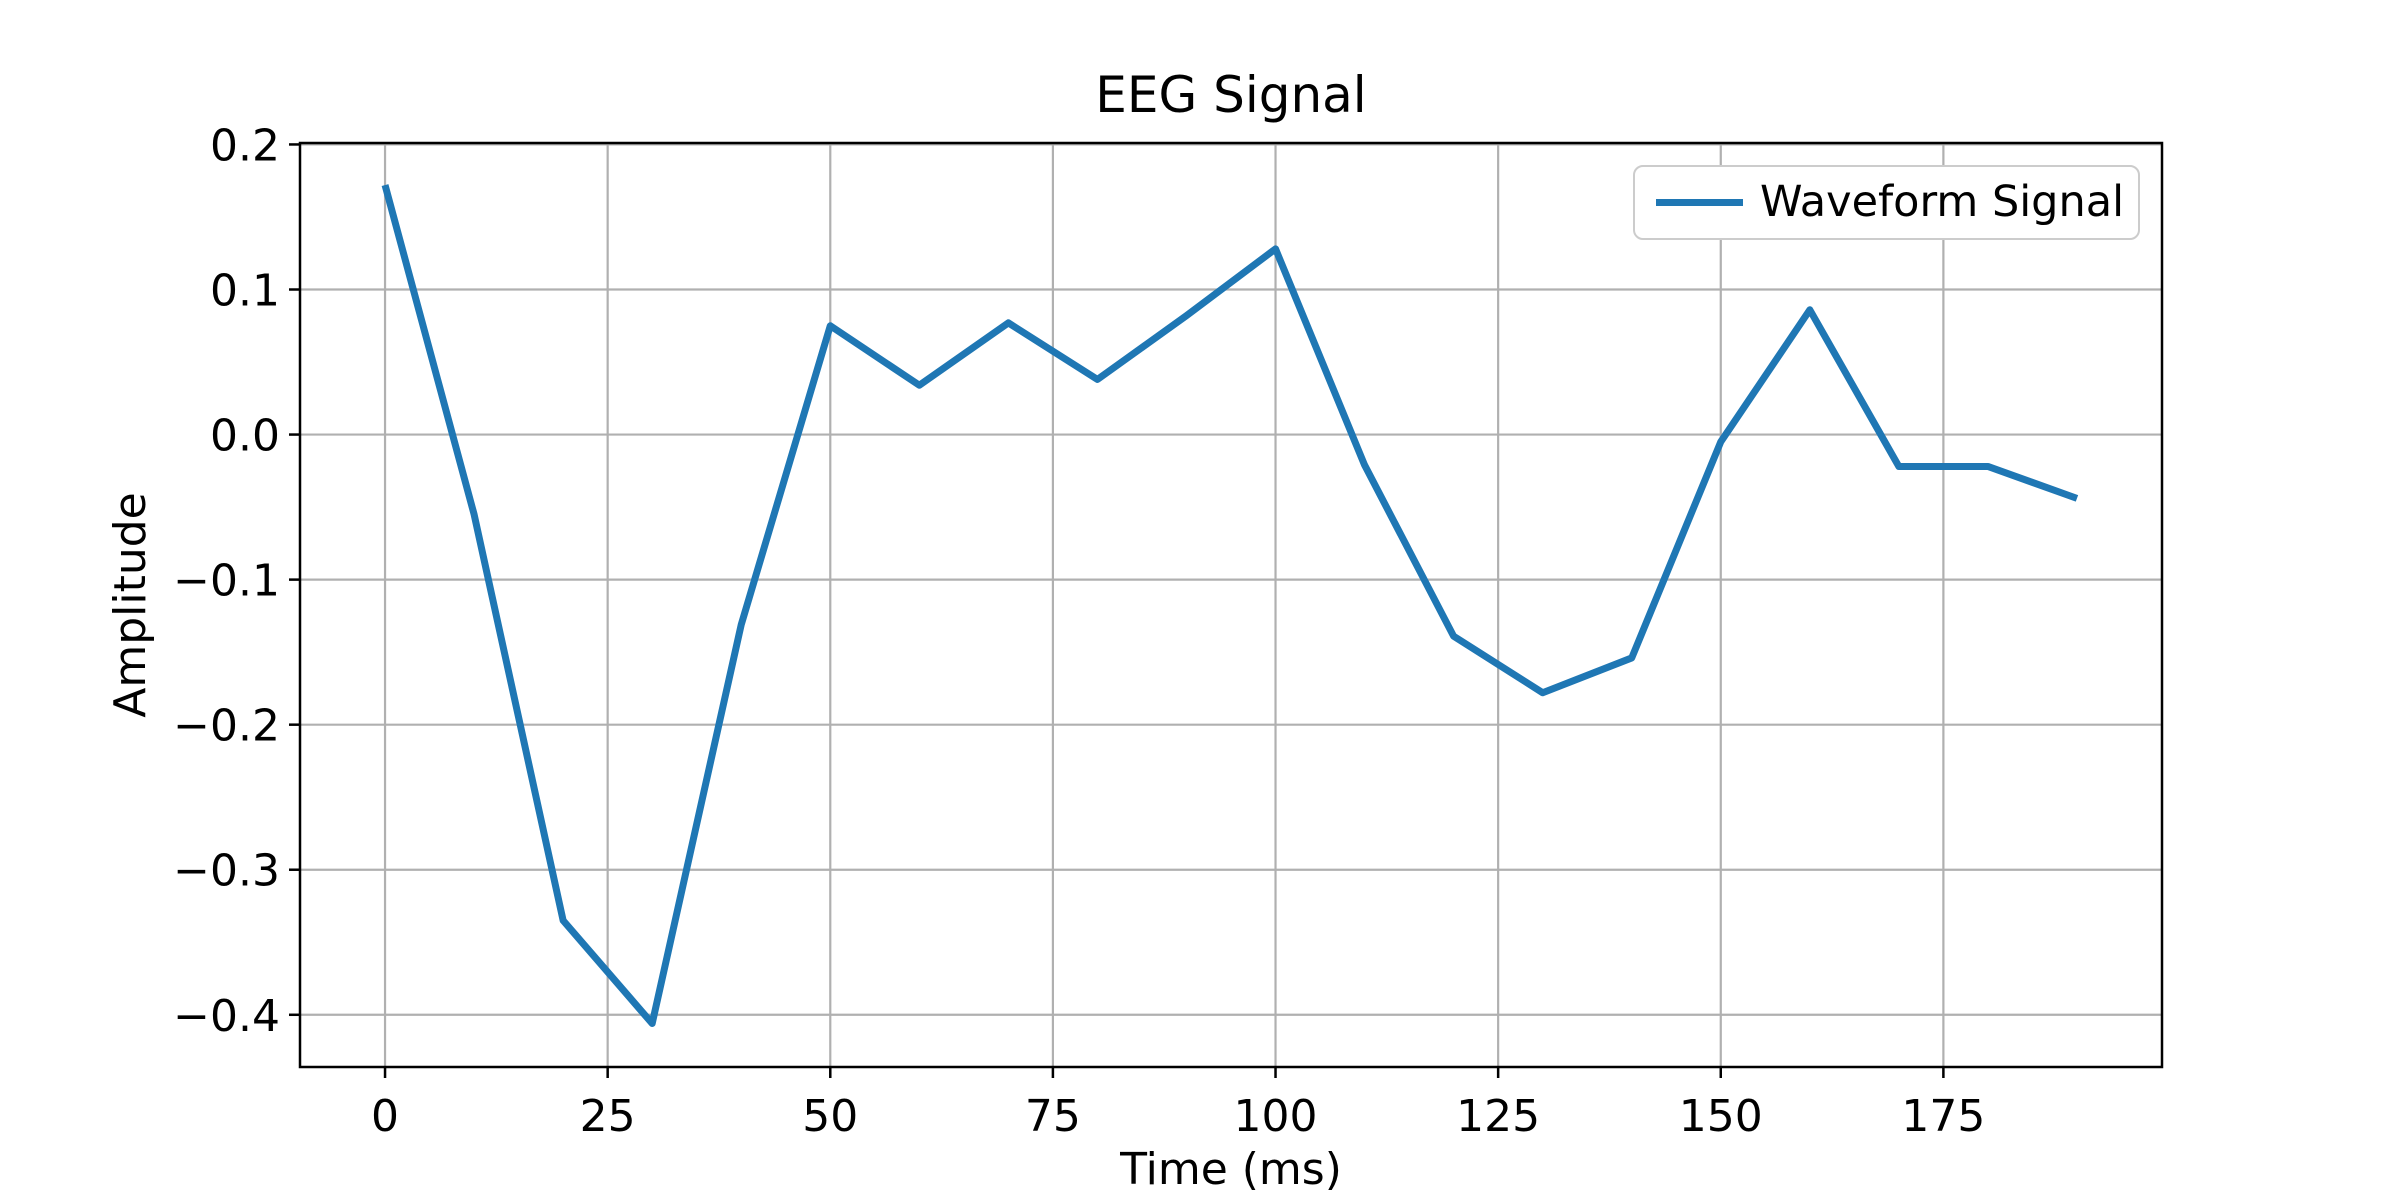 The height and width of the screenshot is (1200, 2400). What do you see at coordinates (245, 436) in the screenshot?
I see `y-tick-label: 0.0` at bounding box center [245, 436].